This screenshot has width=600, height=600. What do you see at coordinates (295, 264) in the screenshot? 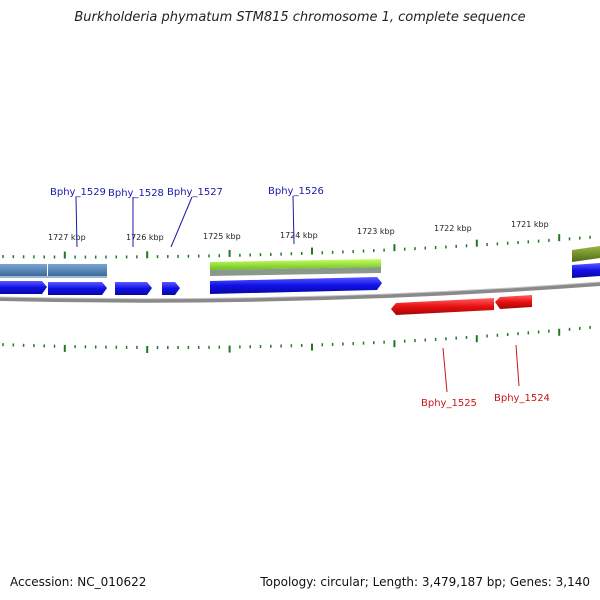
I see `feature-green` at bounding box center [295, 264].